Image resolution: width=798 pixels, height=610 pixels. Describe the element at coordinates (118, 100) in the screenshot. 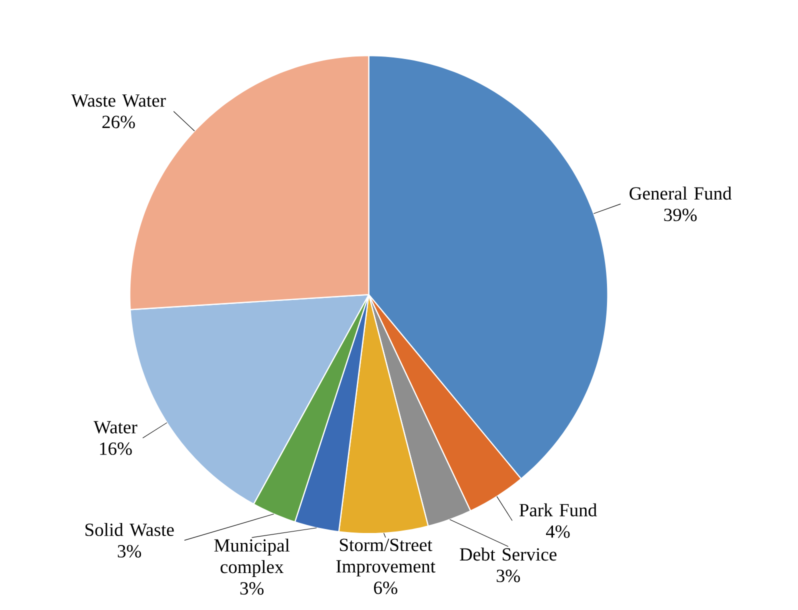

I see `slice-label: Waste Water` at that location.